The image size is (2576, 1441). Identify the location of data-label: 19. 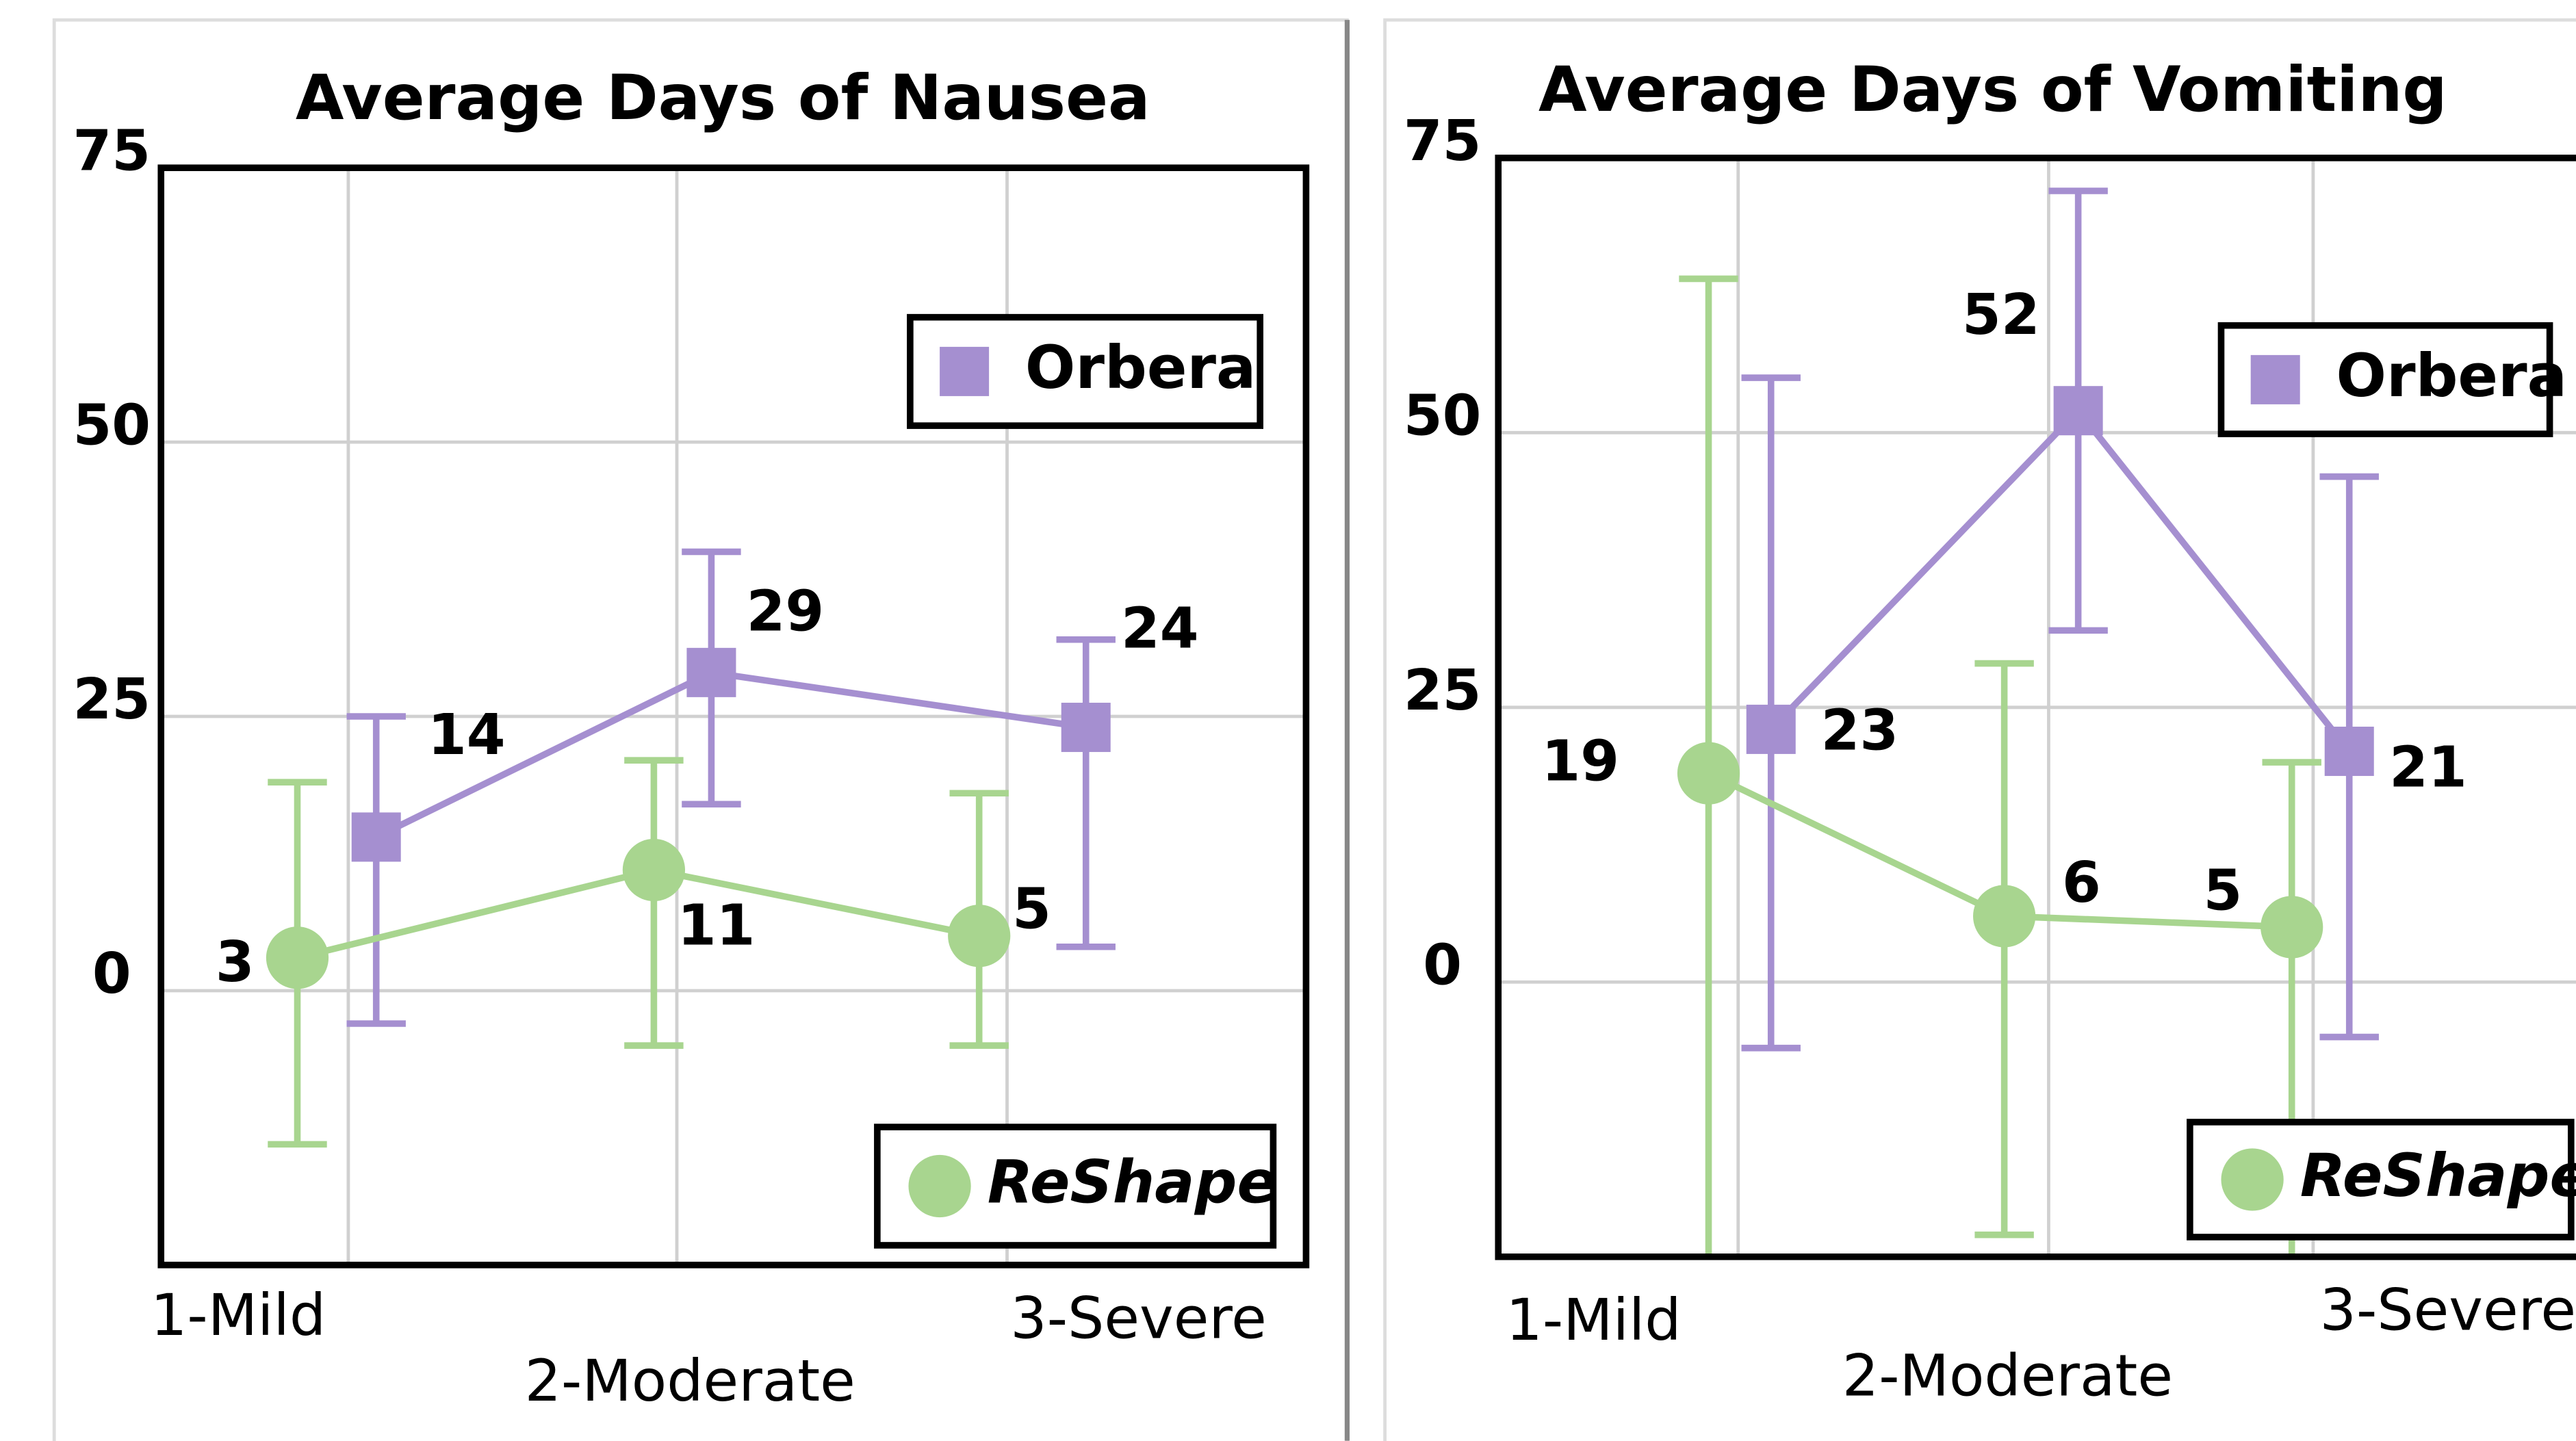
(1581, 761).